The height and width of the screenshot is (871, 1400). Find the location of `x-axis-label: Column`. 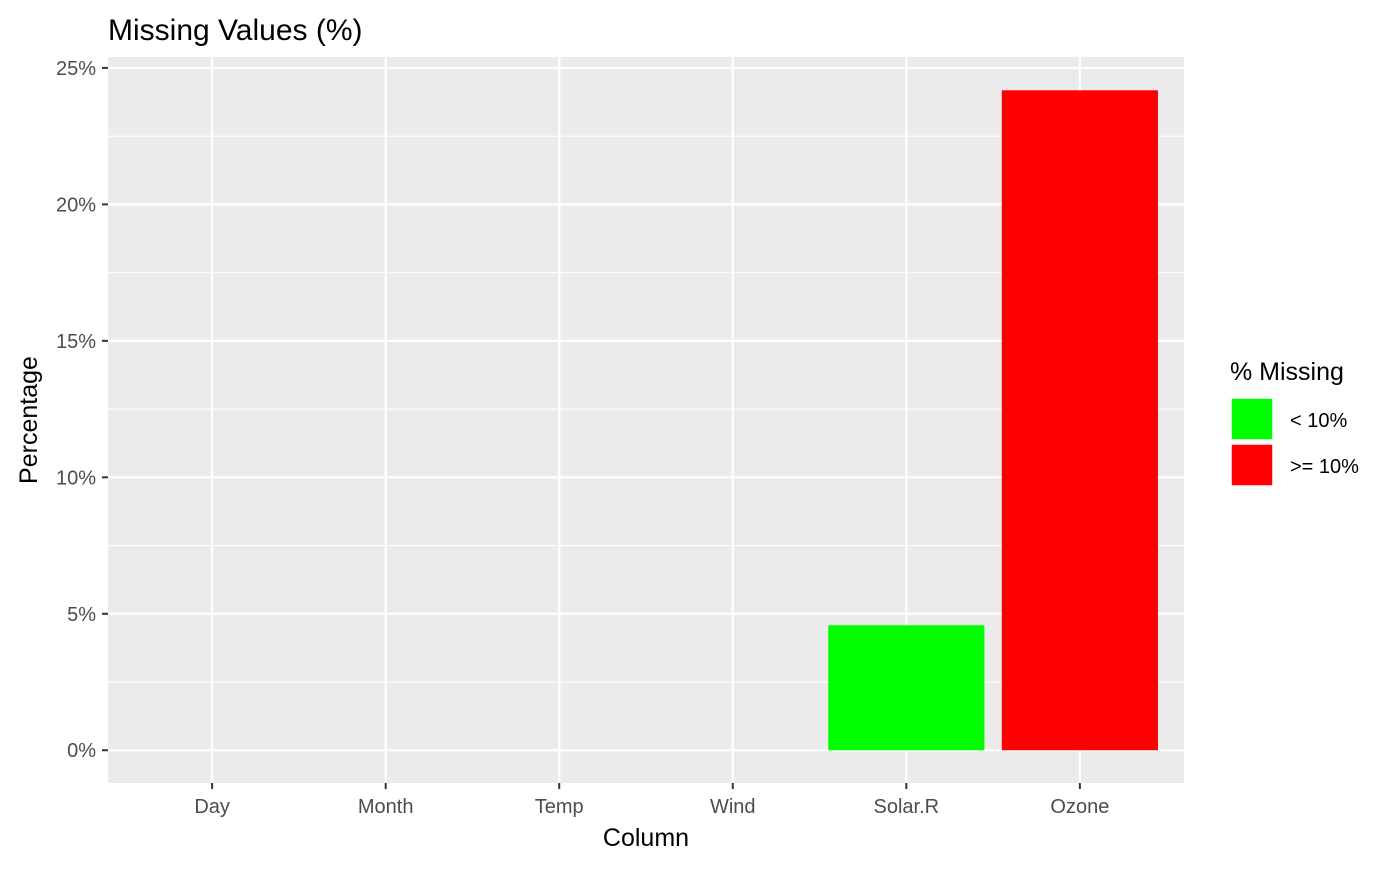

x-axis-label: Column is located at coordinates (646, 838).